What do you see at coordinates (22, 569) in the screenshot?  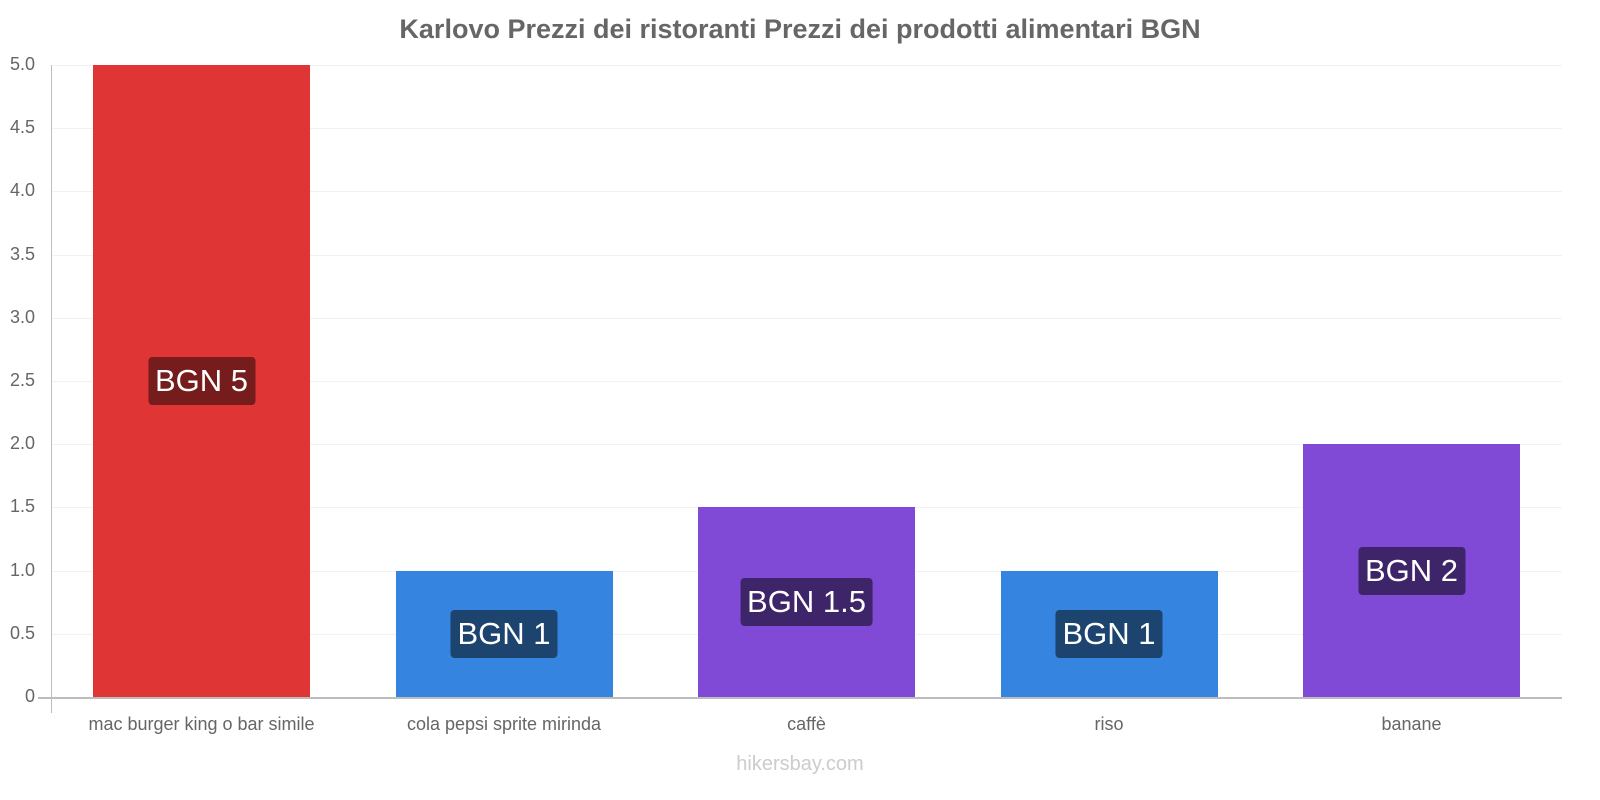 I see `y-tick-label: 1.0` at bounding box center [22, 569].